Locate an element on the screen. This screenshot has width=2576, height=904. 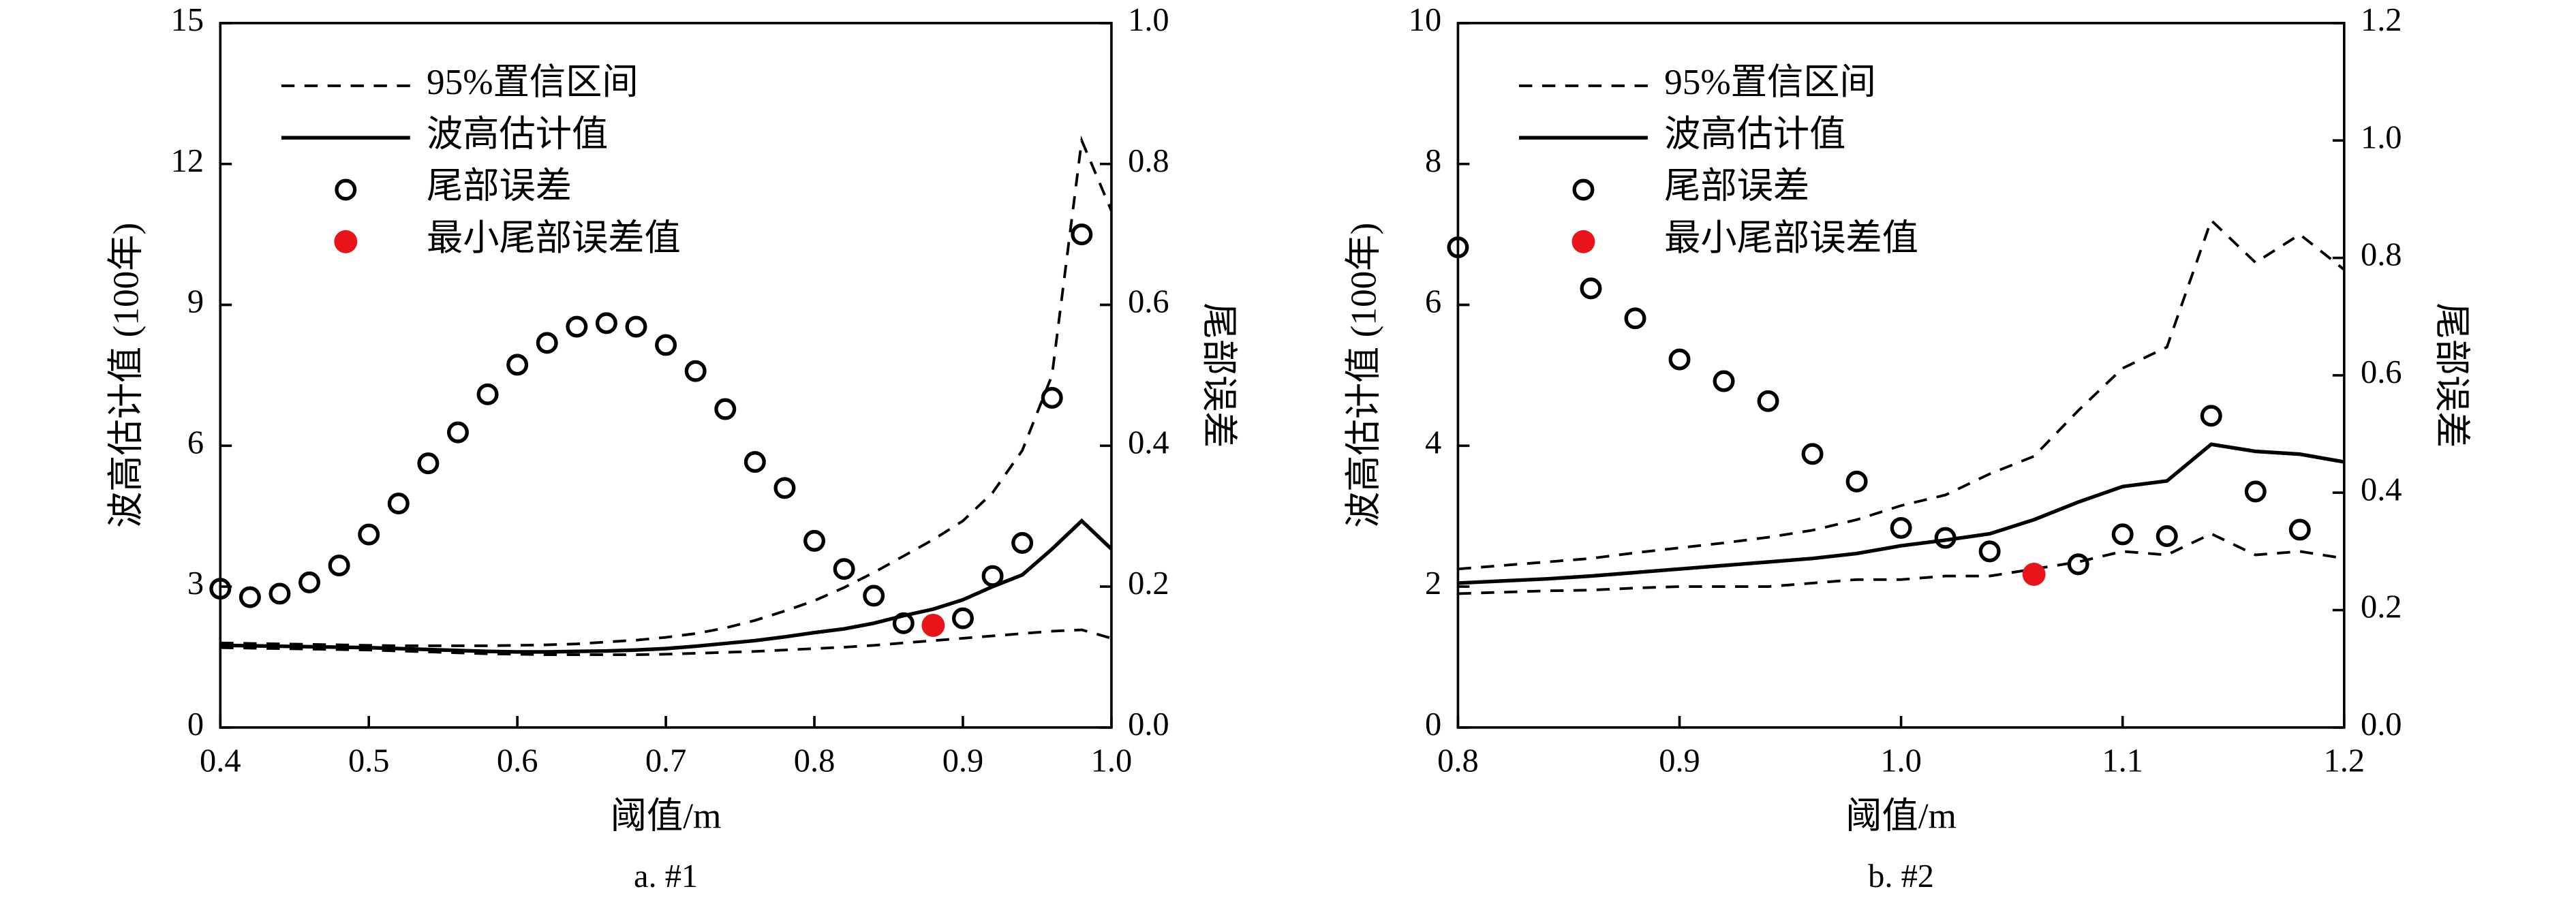
legend-label: 波高估计值 is located at coordinates (1754, 134).